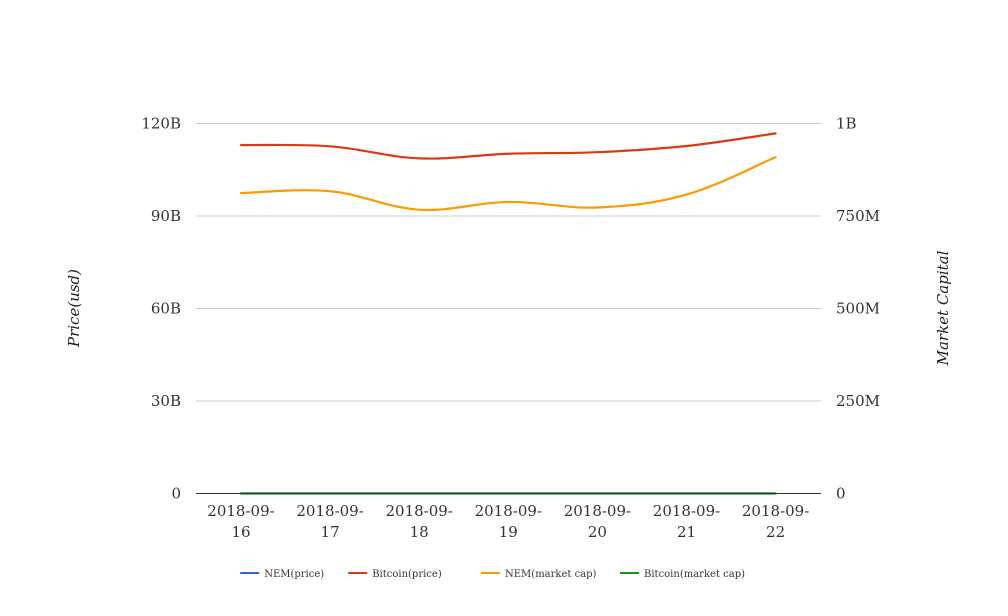 Image resolution: width=1008 pixels, height=616 pixels. What do you see at coordinates (240, 521) in the screenshot?
I see `x-tick-label: 2018-09-16` at bounding box center [240, 521].